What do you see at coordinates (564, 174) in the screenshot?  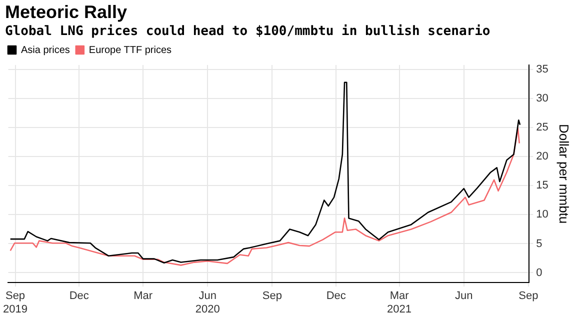 I see `y-axis-title: Dollar per mmbtu` at bounding box center [564, 174].